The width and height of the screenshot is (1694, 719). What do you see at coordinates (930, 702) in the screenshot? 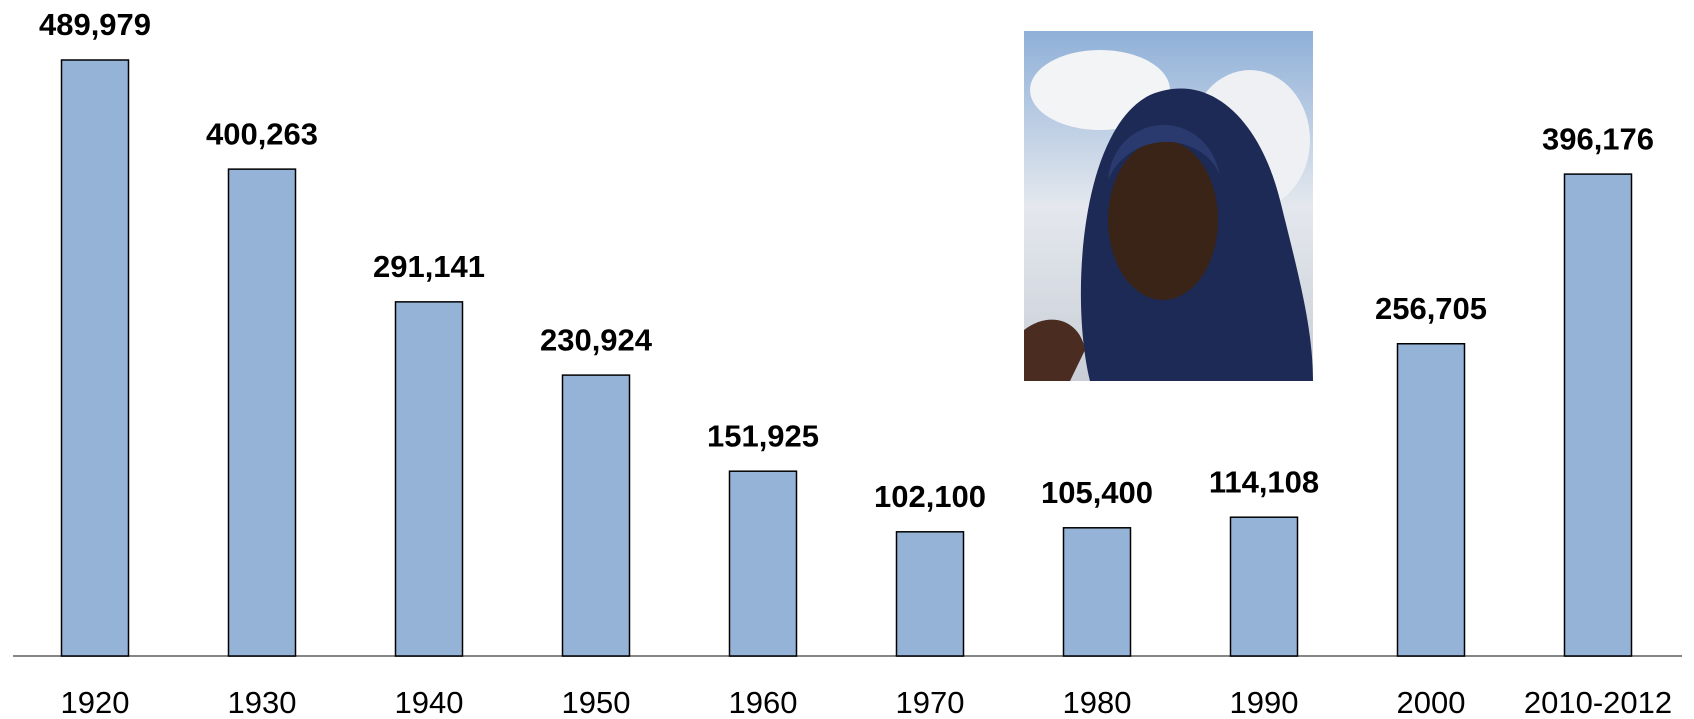
I see `x-tick-label: 1970` at bounding box center [930, 702].